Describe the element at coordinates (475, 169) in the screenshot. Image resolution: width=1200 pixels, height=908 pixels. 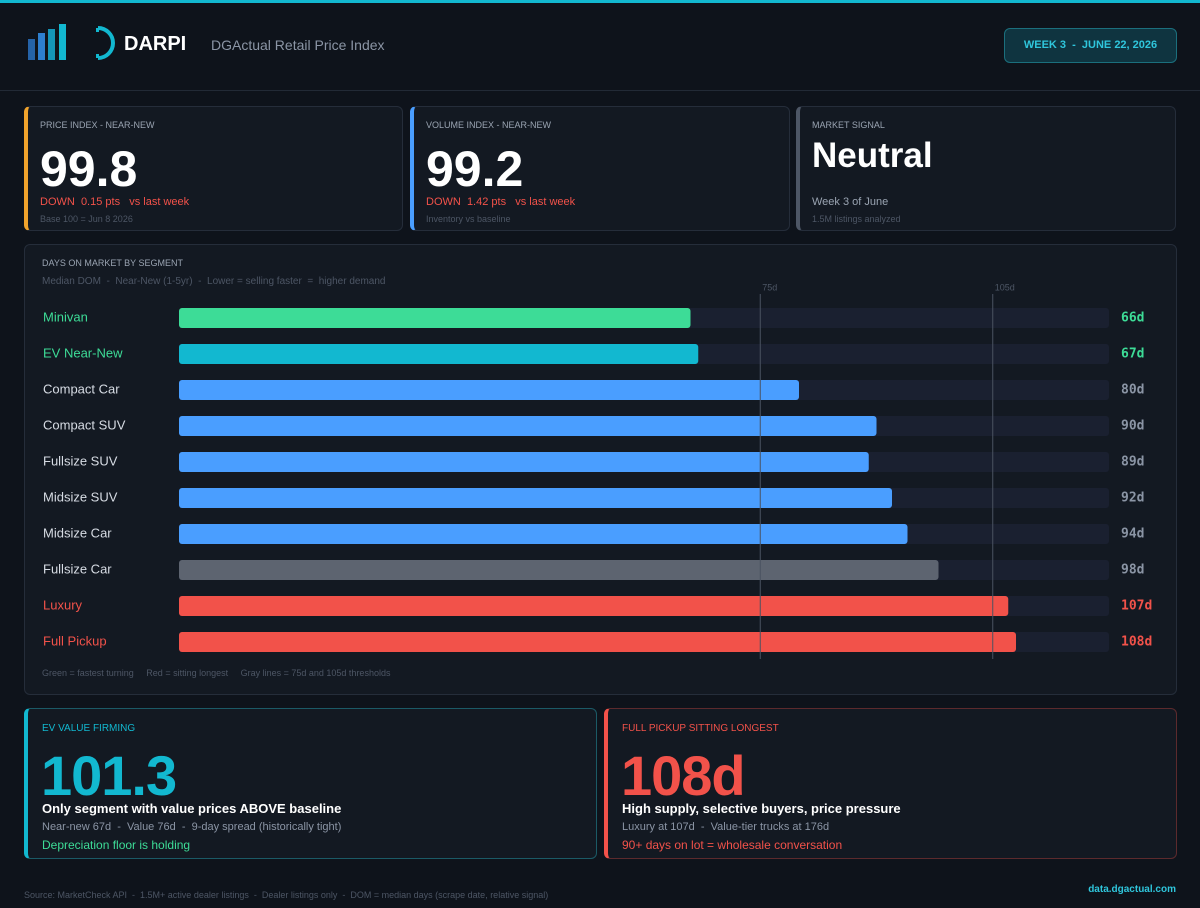
I see `kpi-value: 99.2` at that location.